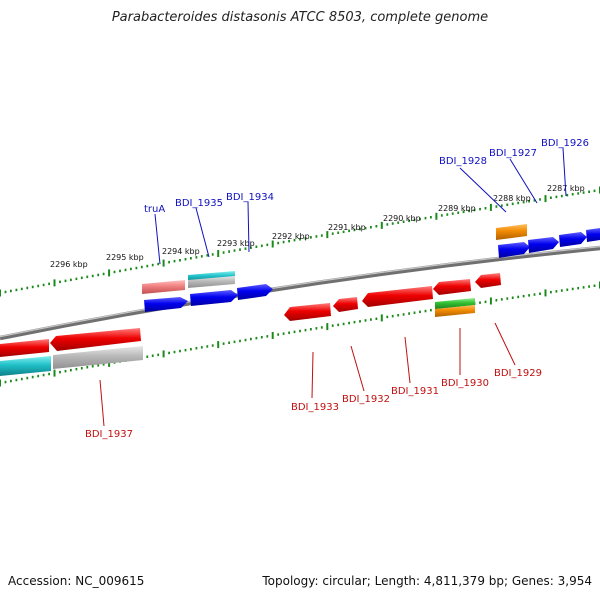  What do you see at coordinates (69, 264) in the screenshot?
I see `kbp-label: 2296 kbp` at bounding box center [69, 264].